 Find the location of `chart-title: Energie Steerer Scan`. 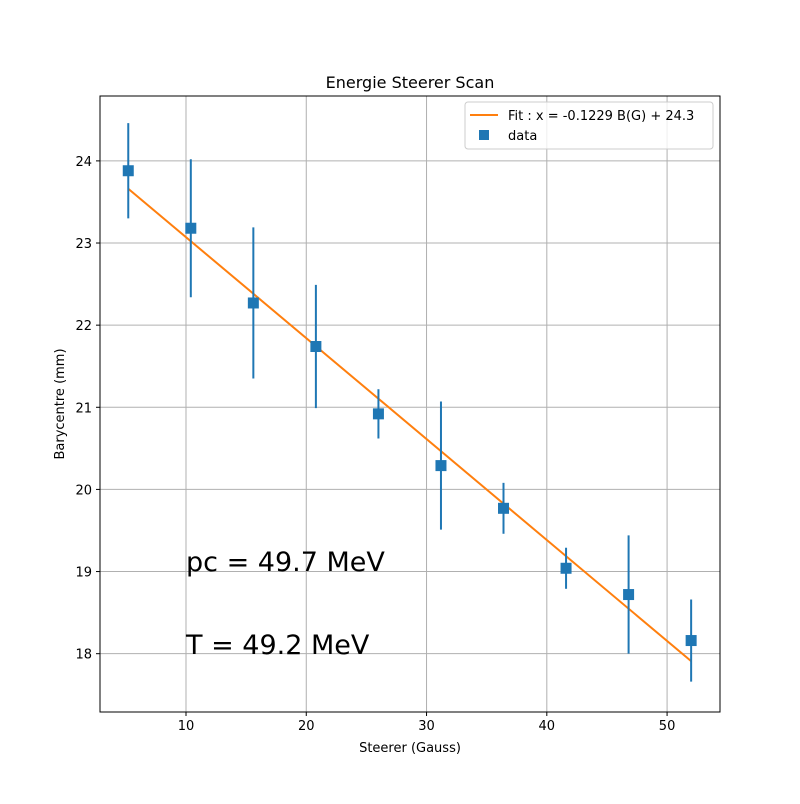

chart-title: Energie Steerer Scan is located at coordinates (410, 82).